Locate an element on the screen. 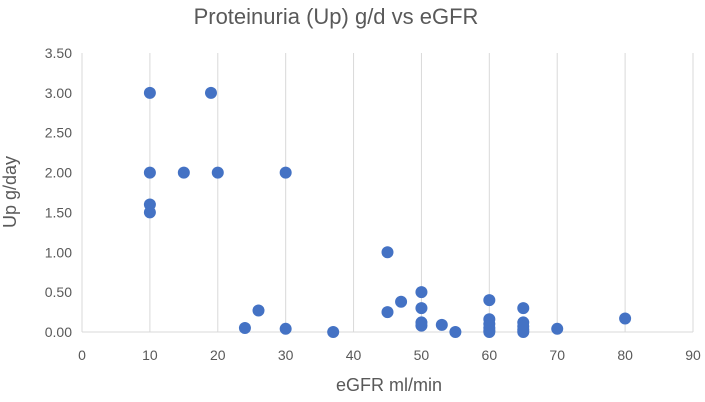 Image resolution: width=705 pixels, height=402 pixels. x-tick-label: 90 is located at coordinates (693, 355).